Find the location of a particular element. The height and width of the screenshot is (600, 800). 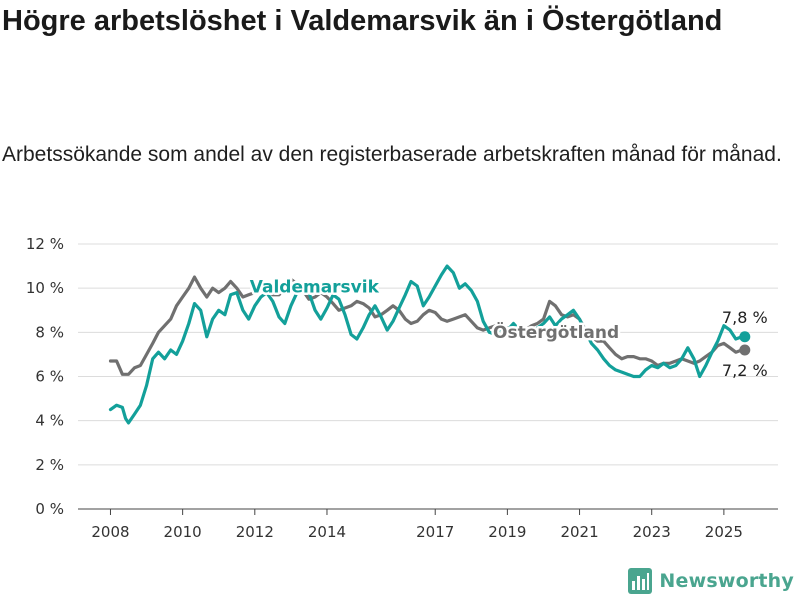

bar-chart-icon is located at coordinates (640, 581).